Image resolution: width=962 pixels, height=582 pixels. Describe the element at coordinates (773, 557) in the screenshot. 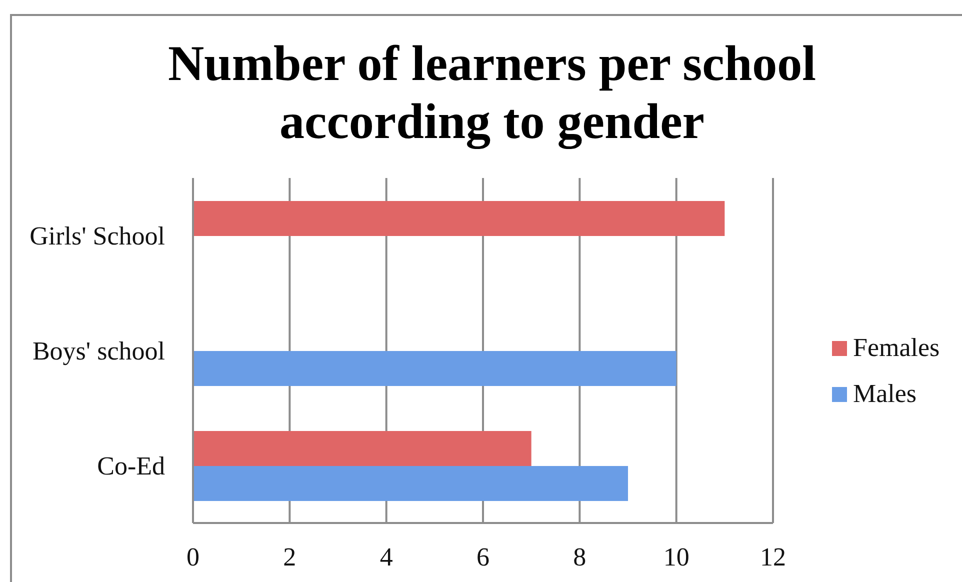

I see `x-tick-label: 12` at that location.